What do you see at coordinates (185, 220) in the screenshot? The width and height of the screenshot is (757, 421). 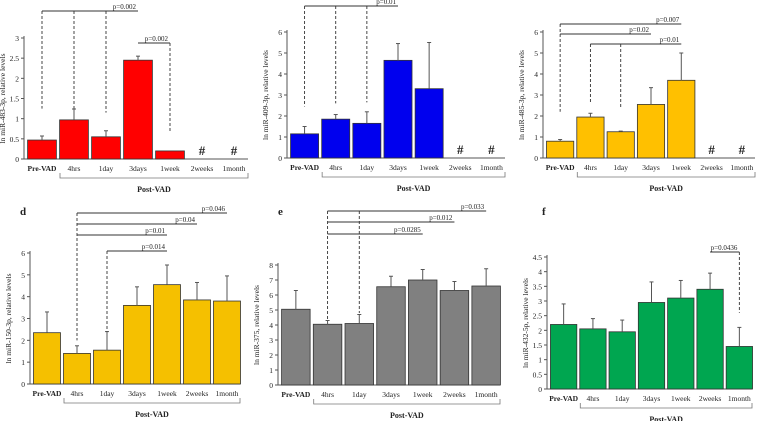 I see `p-value-label: p=0.04` at bounding box center [185, 220].